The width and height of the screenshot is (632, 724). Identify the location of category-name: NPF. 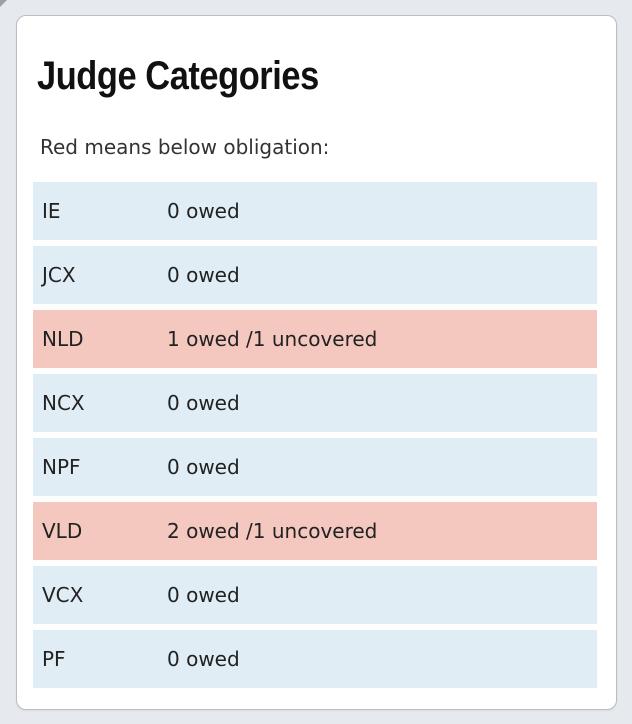
(61, 467).